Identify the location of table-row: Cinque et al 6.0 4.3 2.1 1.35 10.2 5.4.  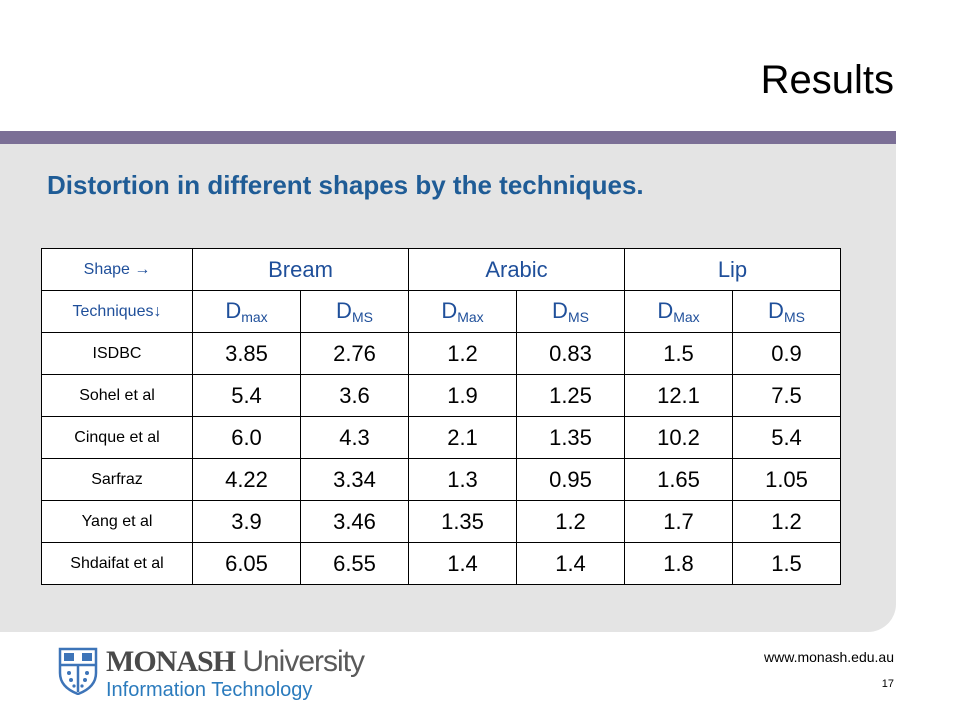
(441, 437).